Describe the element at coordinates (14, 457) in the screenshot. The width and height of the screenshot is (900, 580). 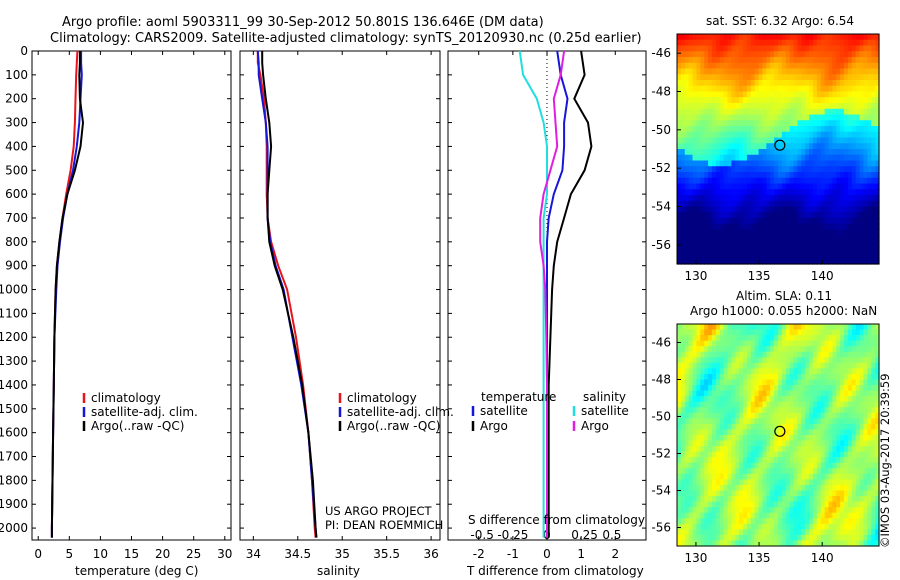
I see `depth-tick-label: 1700` at that location.